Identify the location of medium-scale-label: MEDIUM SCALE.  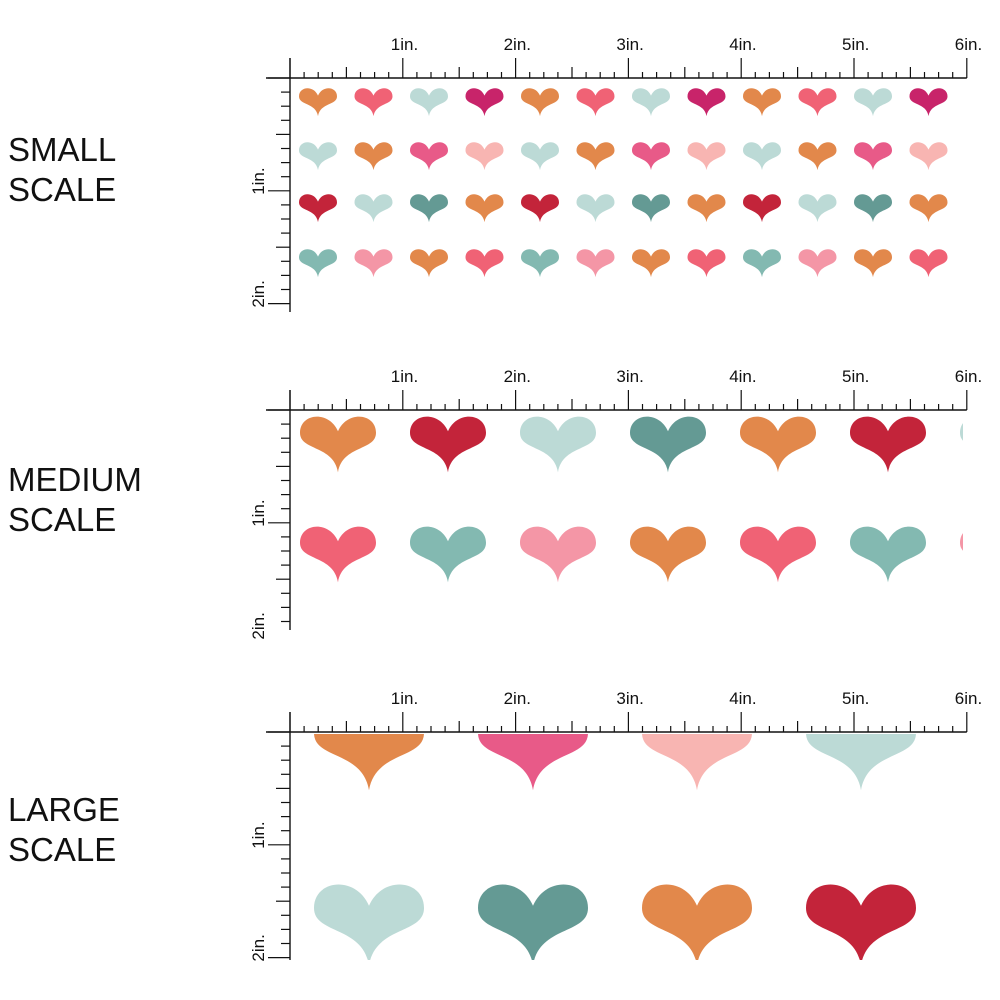
(75, 500).